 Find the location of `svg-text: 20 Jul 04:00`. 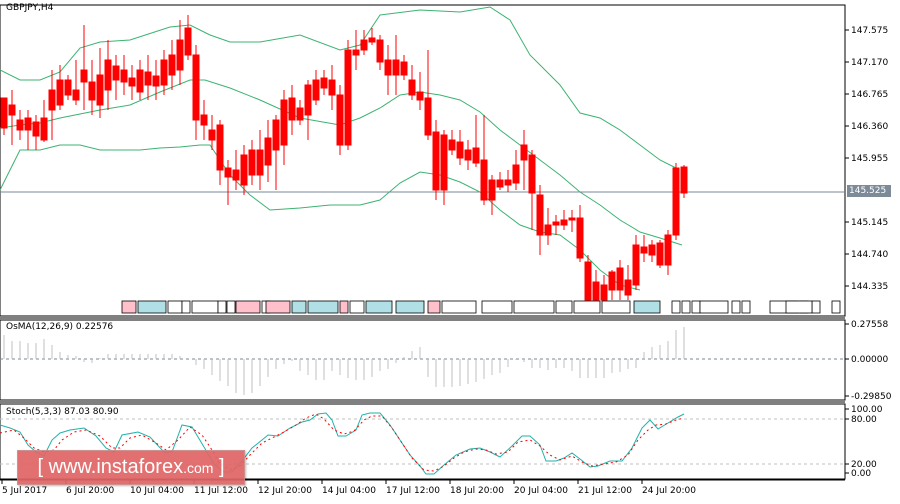

svg-text: 20 Jul 04:00 is located at coordinates (541, 491).